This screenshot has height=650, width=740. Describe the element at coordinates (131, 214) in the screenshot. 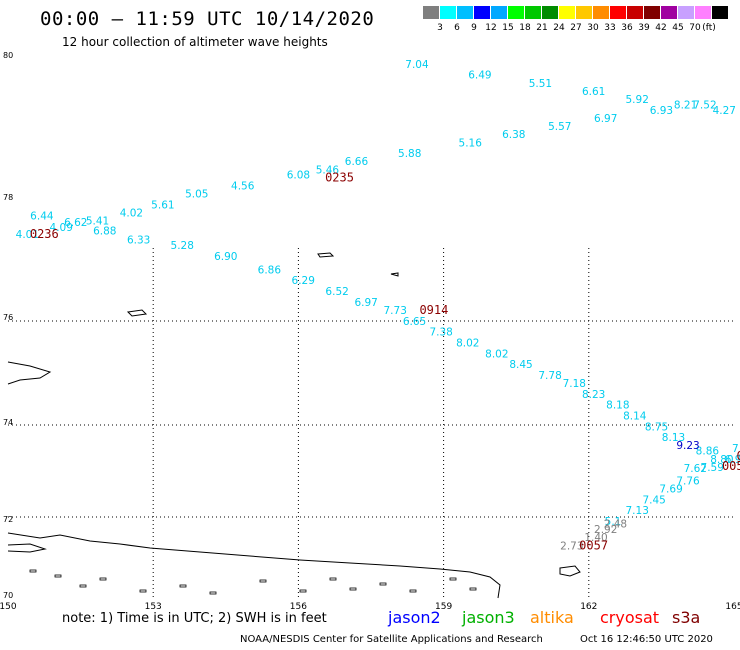

I see `wave-height-label: 4.02` at that location.